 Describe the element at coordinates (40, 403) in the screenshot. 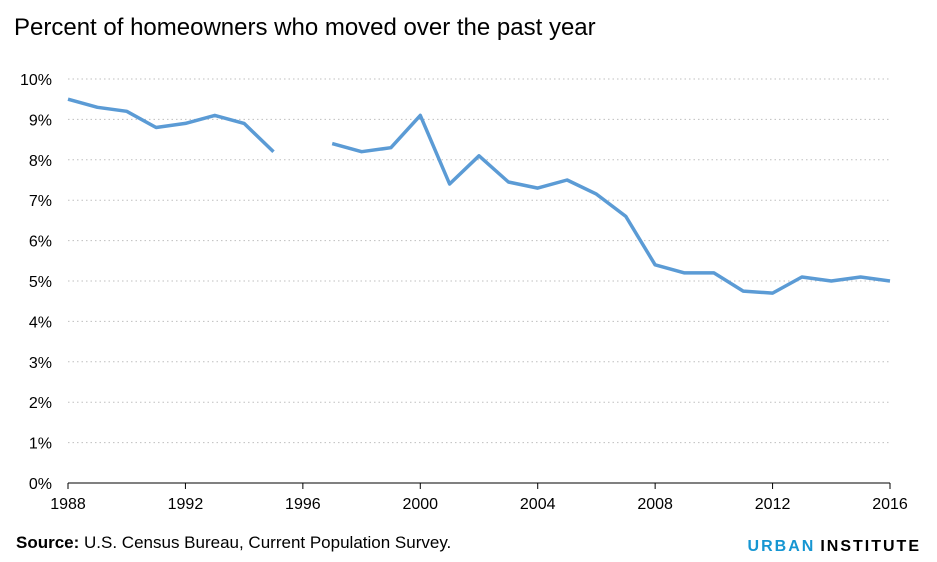

I see `y-tick-label: 2%` at that location.